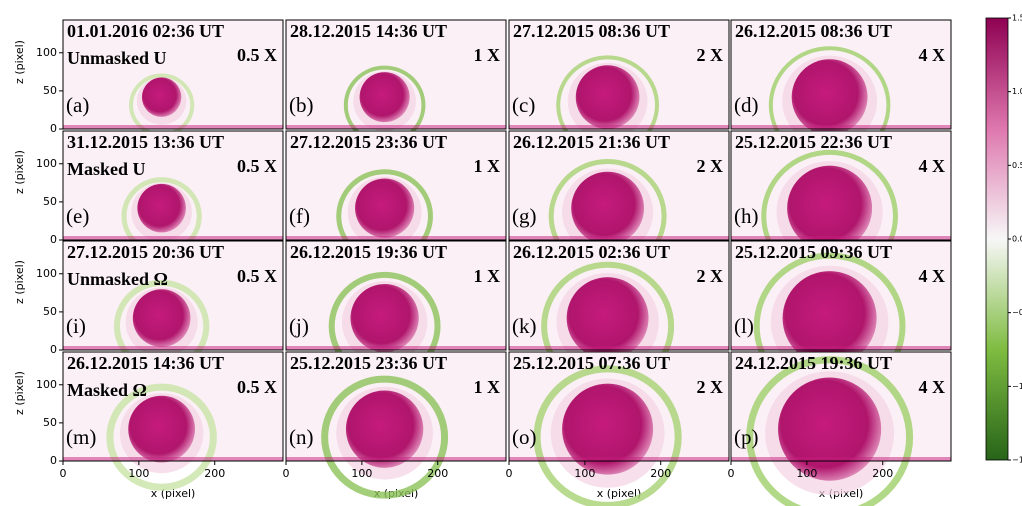 This screenshot has width=1022, height=506. What do you see at coordinates (591, 252) in the screenshot?
I see `panel-time: 26.12.2015 02:36 UT` at bounding box center [591, 252].